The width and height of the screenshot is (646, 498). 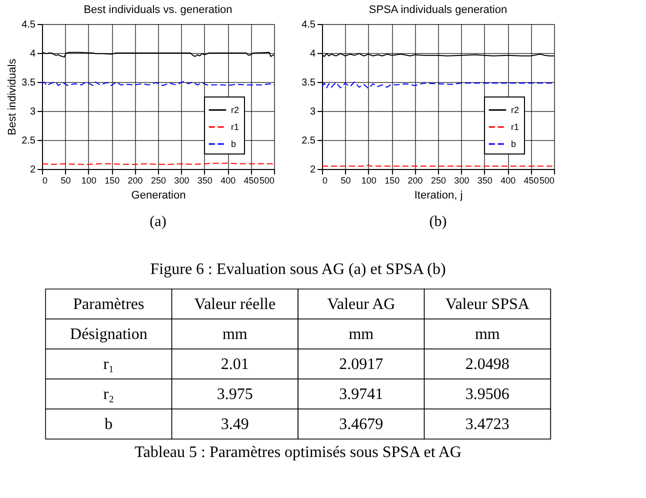 What do you see at coordinates (108, 424) in the screenshot?
I see `category-label: b` at bounding box center [108, 424].